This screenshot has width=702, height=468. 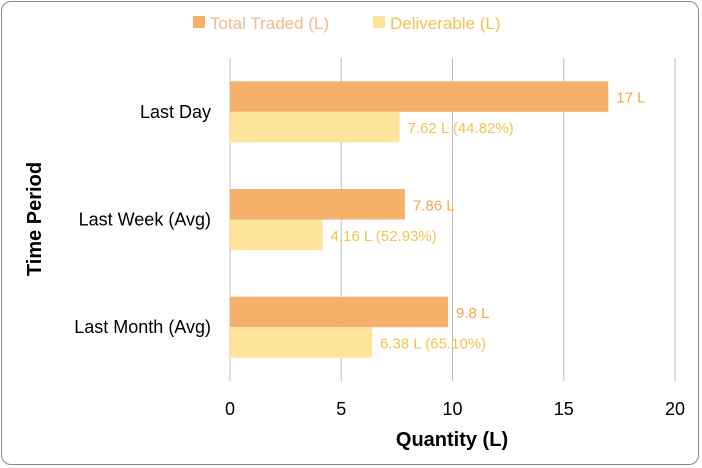 What do you see at coordinates (175, 112) in the screenshot?
I see `y-tick-label: Last Day` at bounding box center [175, 112].